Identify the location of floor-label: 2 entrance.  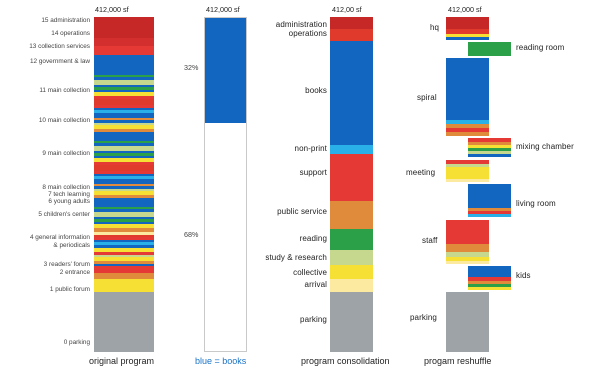
(74, 272).